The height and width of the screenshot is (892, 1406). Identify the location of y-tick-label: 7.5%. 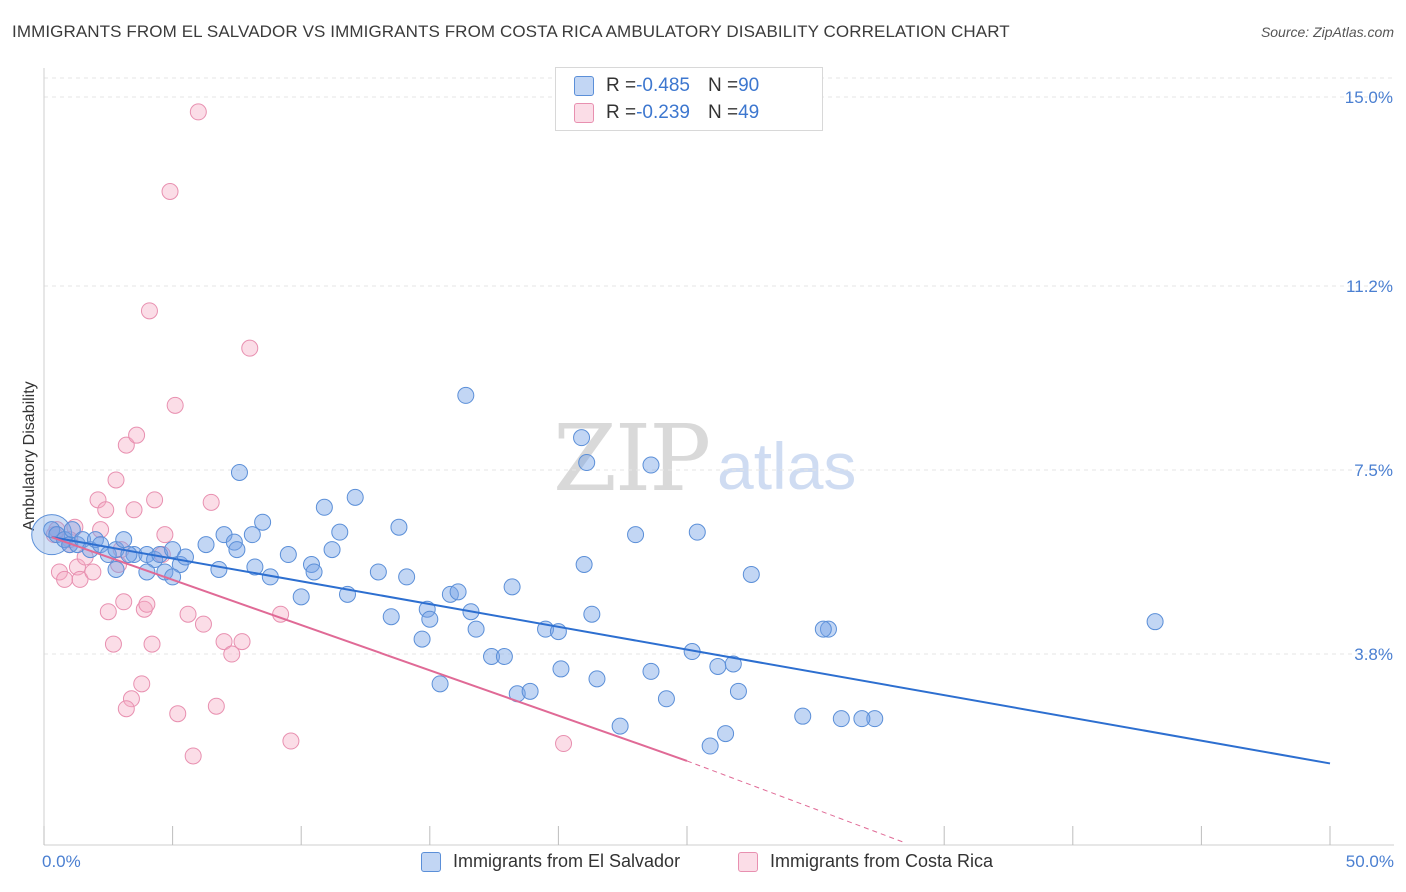
(1373, 470).